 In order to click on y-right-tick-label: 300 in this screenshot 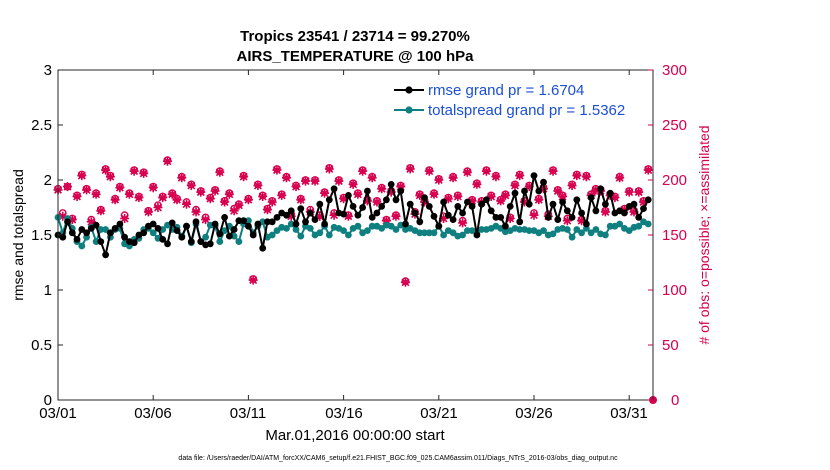, I will do `click(674, 70)`.